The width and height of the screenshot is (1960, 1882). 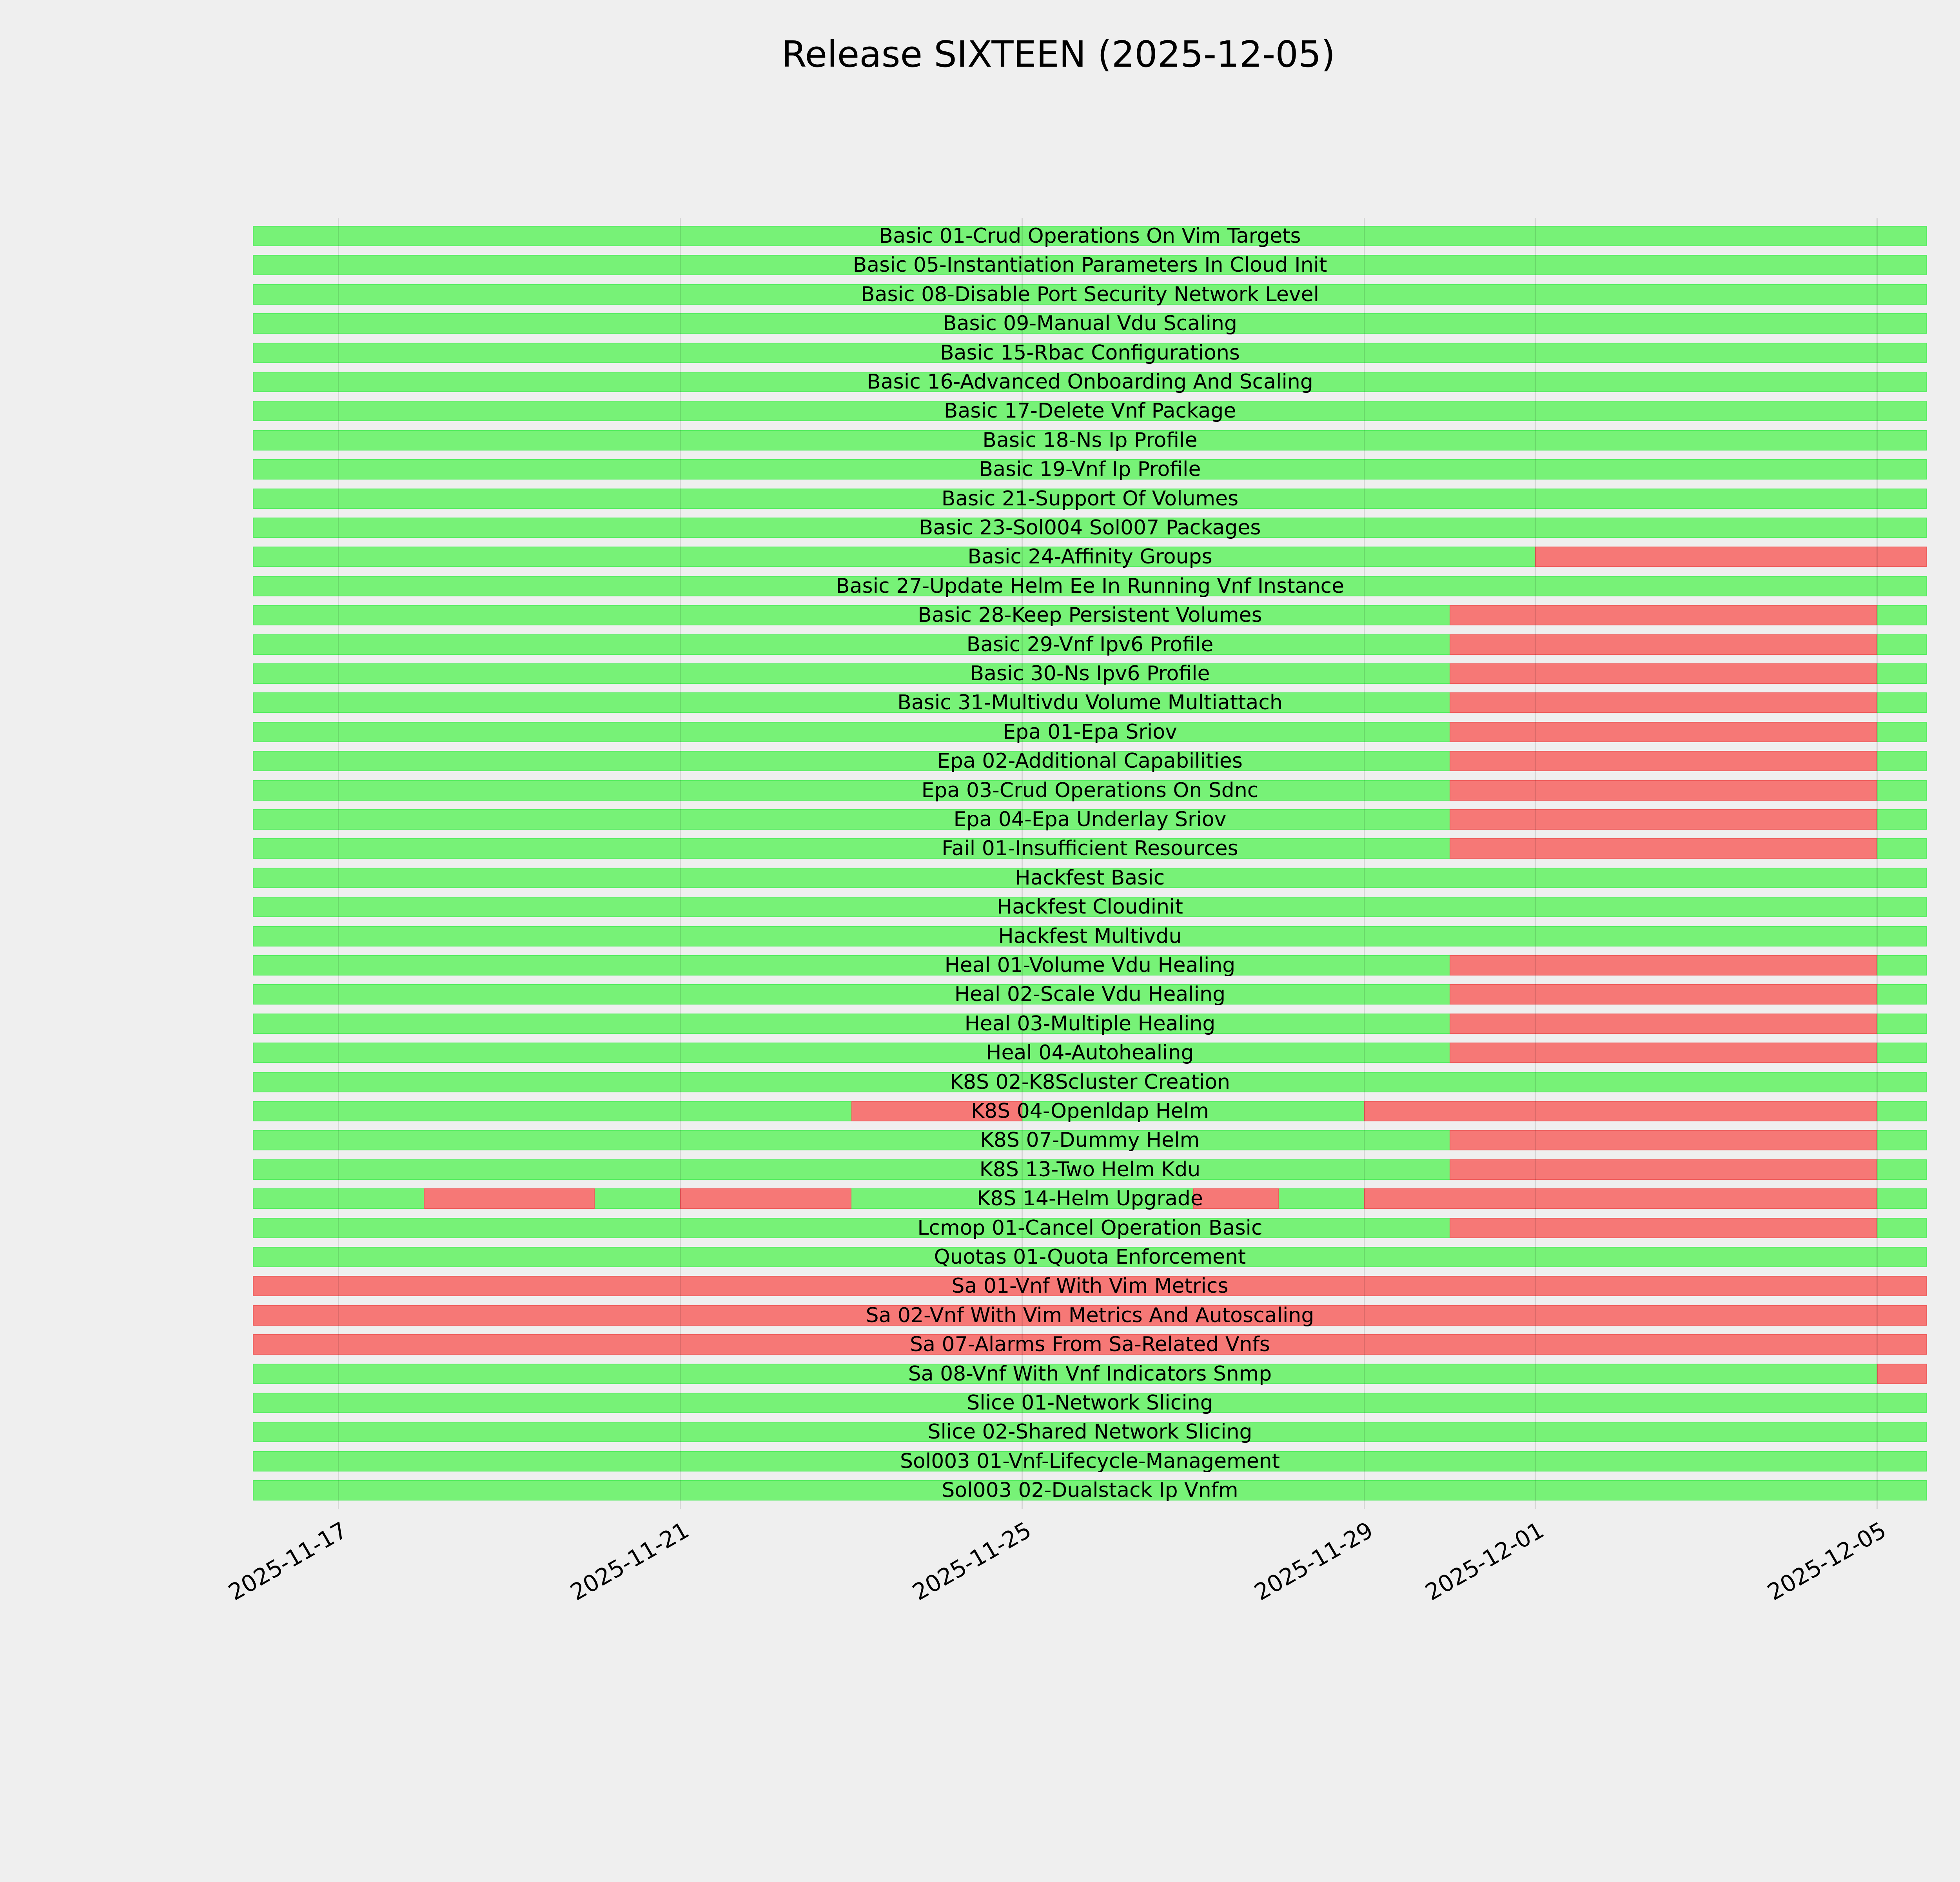 I want to click on task-label: Basic 16-Advanced Onboarding And Scaling, so click(x=1090, y=382).